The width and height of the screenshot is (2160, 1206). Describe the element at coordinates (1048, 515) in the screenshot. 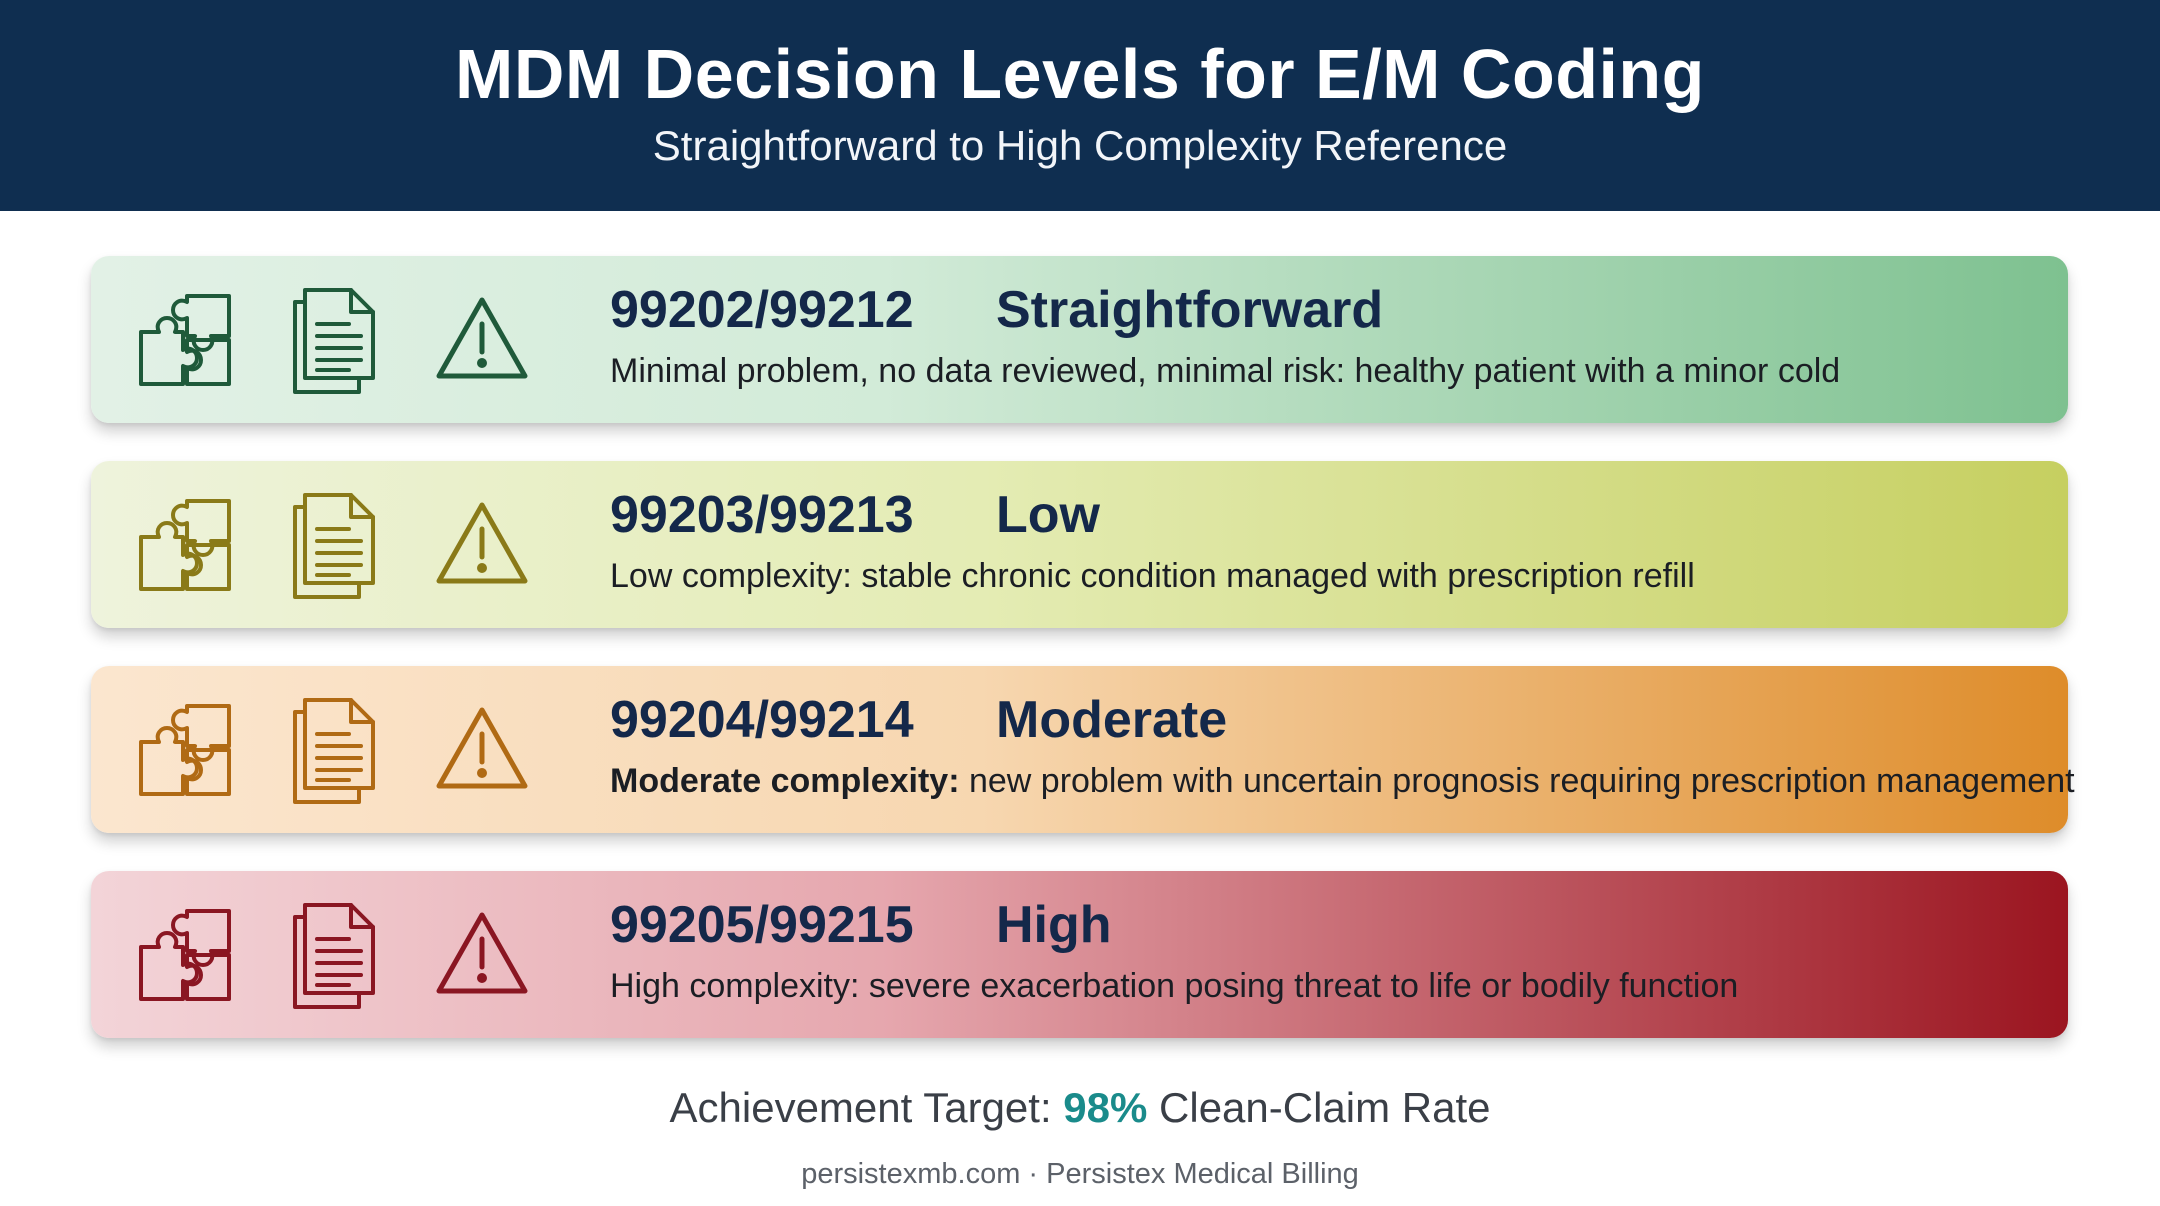

I see `complexity-level: Low` at that location.